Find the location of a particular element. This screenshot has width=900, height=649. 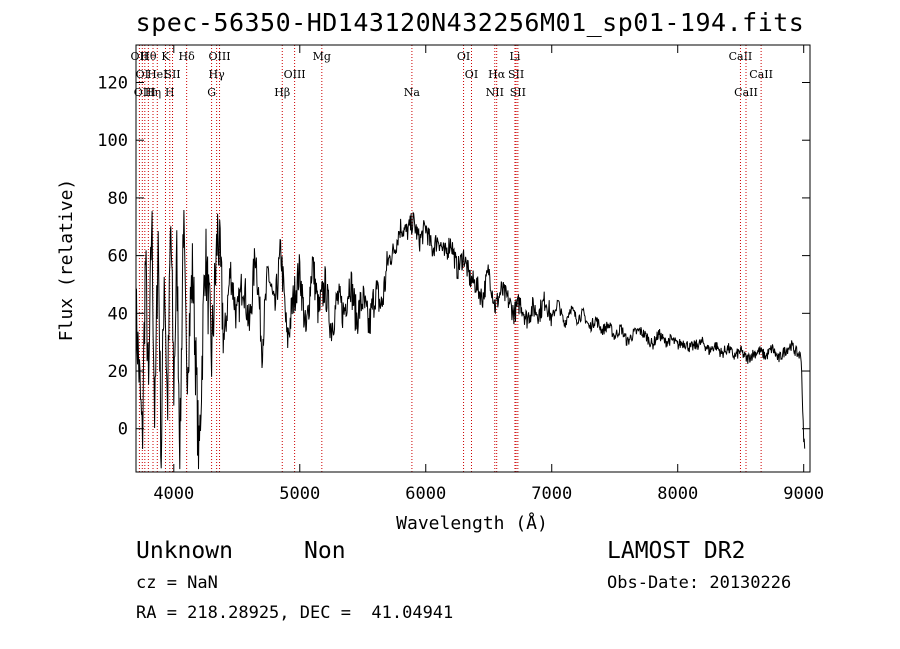

y-tick-label: 0 is located at coordinates (123, 430).